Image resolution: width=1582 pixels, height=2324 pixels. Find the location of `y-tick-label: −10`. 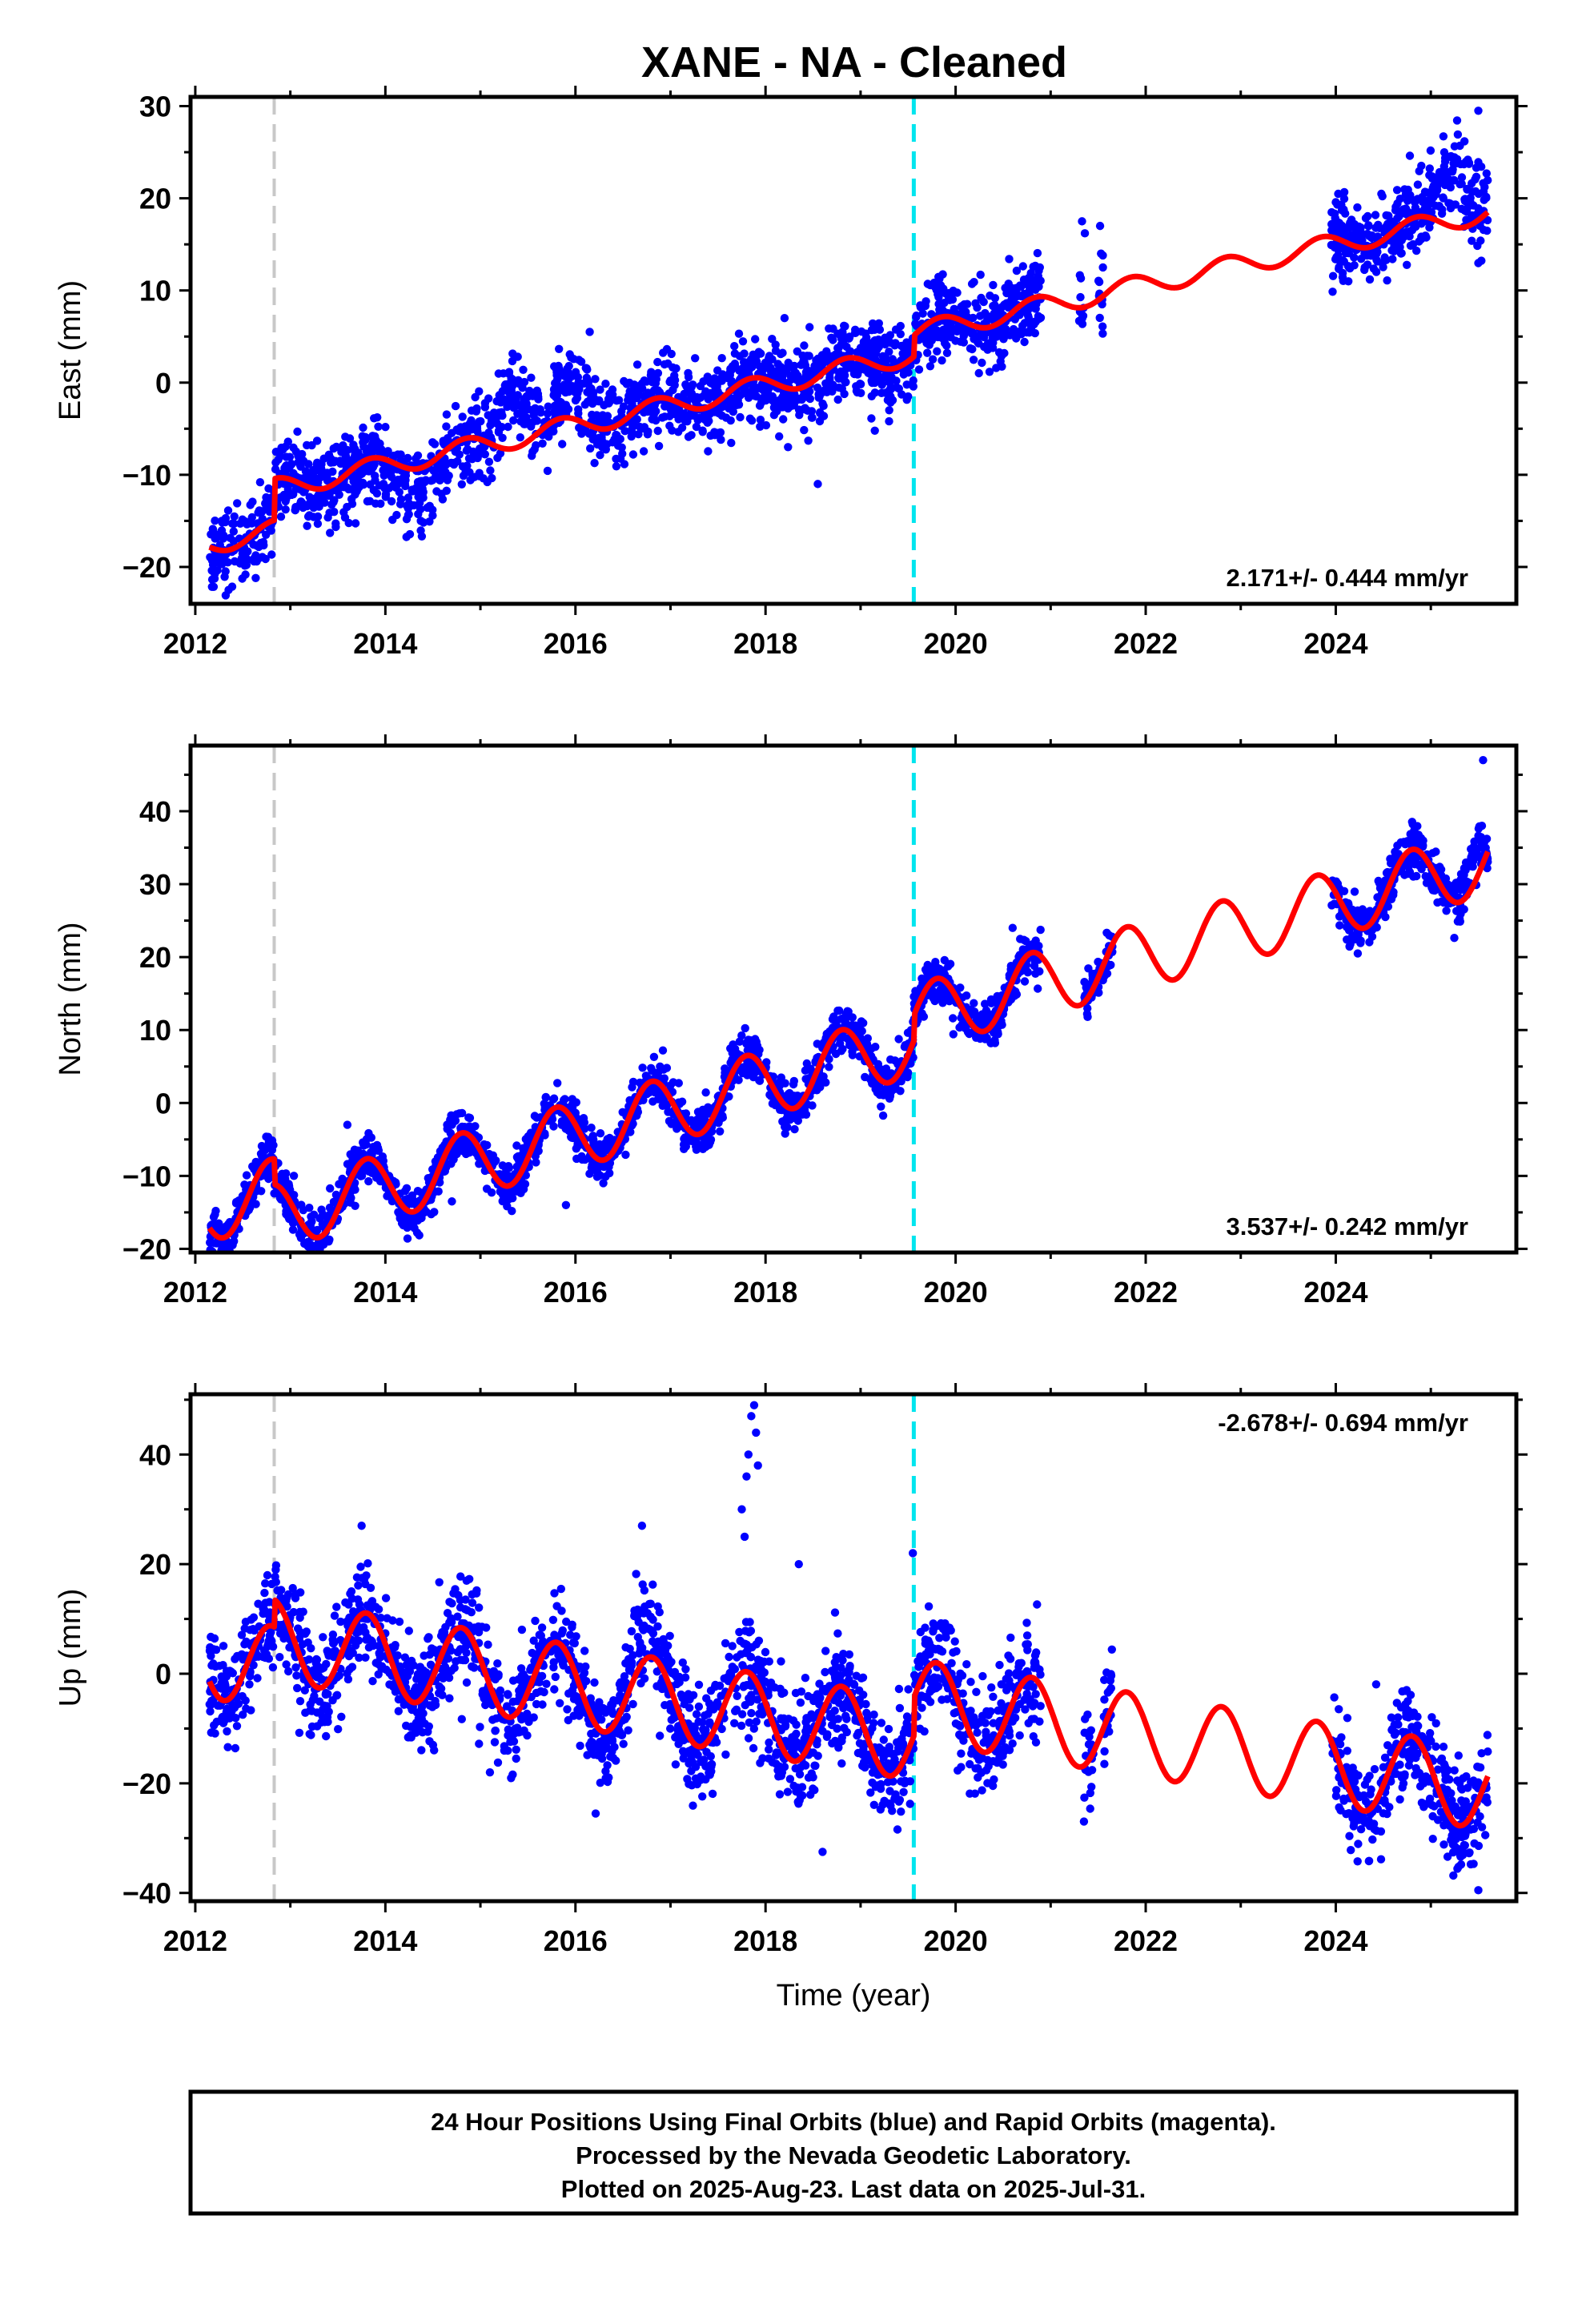

y-tick-label: −10 is located at coordinates (146, 476).